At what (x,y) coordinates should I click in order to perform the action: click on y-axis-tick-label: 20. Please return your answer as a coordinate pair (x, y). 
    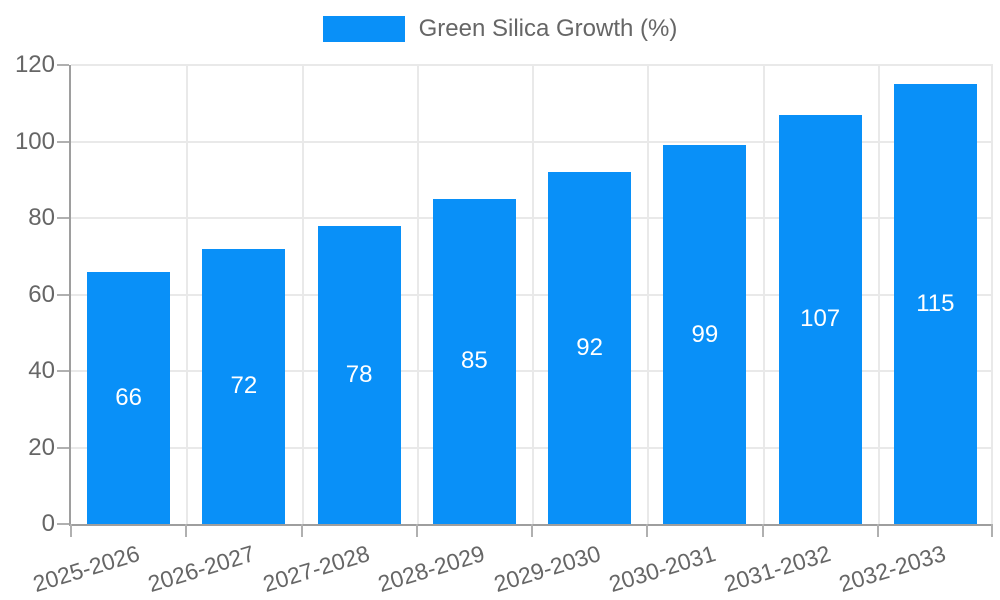
    Looking at the image, I should click on (41, 447).